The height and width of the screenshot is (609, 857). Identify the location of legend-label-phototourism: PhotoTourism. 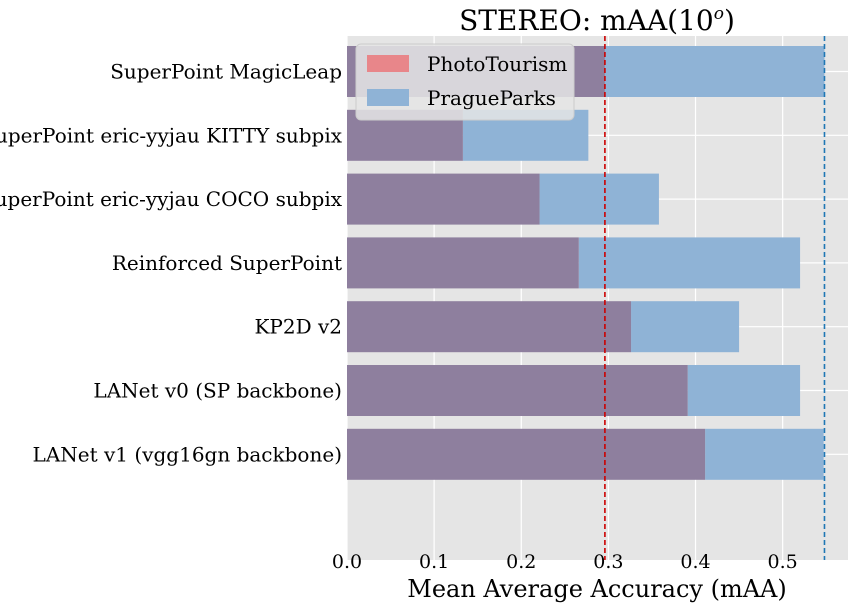
(497, 64).